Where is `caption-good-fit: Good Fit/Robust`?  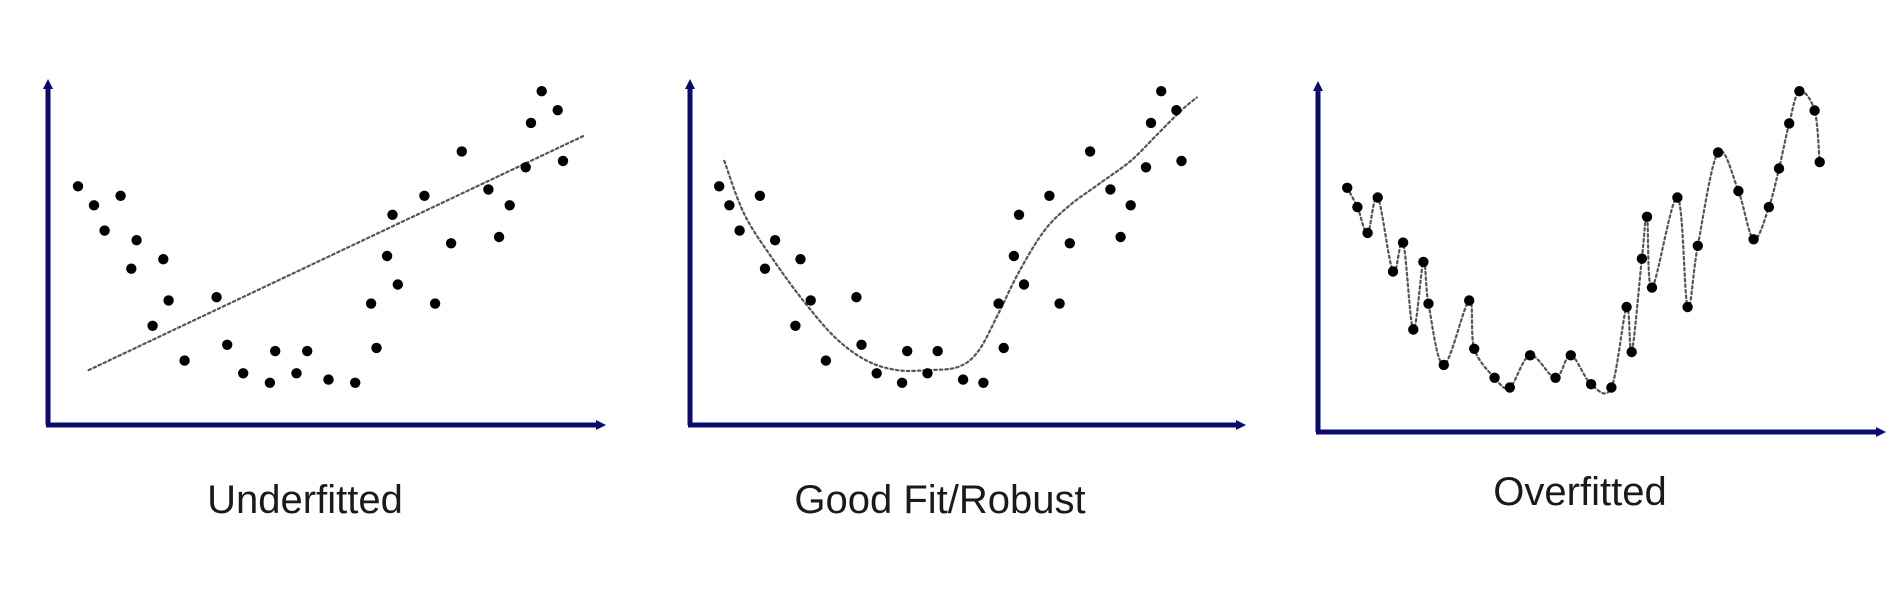 caption-good-fit: Good Fit/Robust is located at coordinates (940, 500).